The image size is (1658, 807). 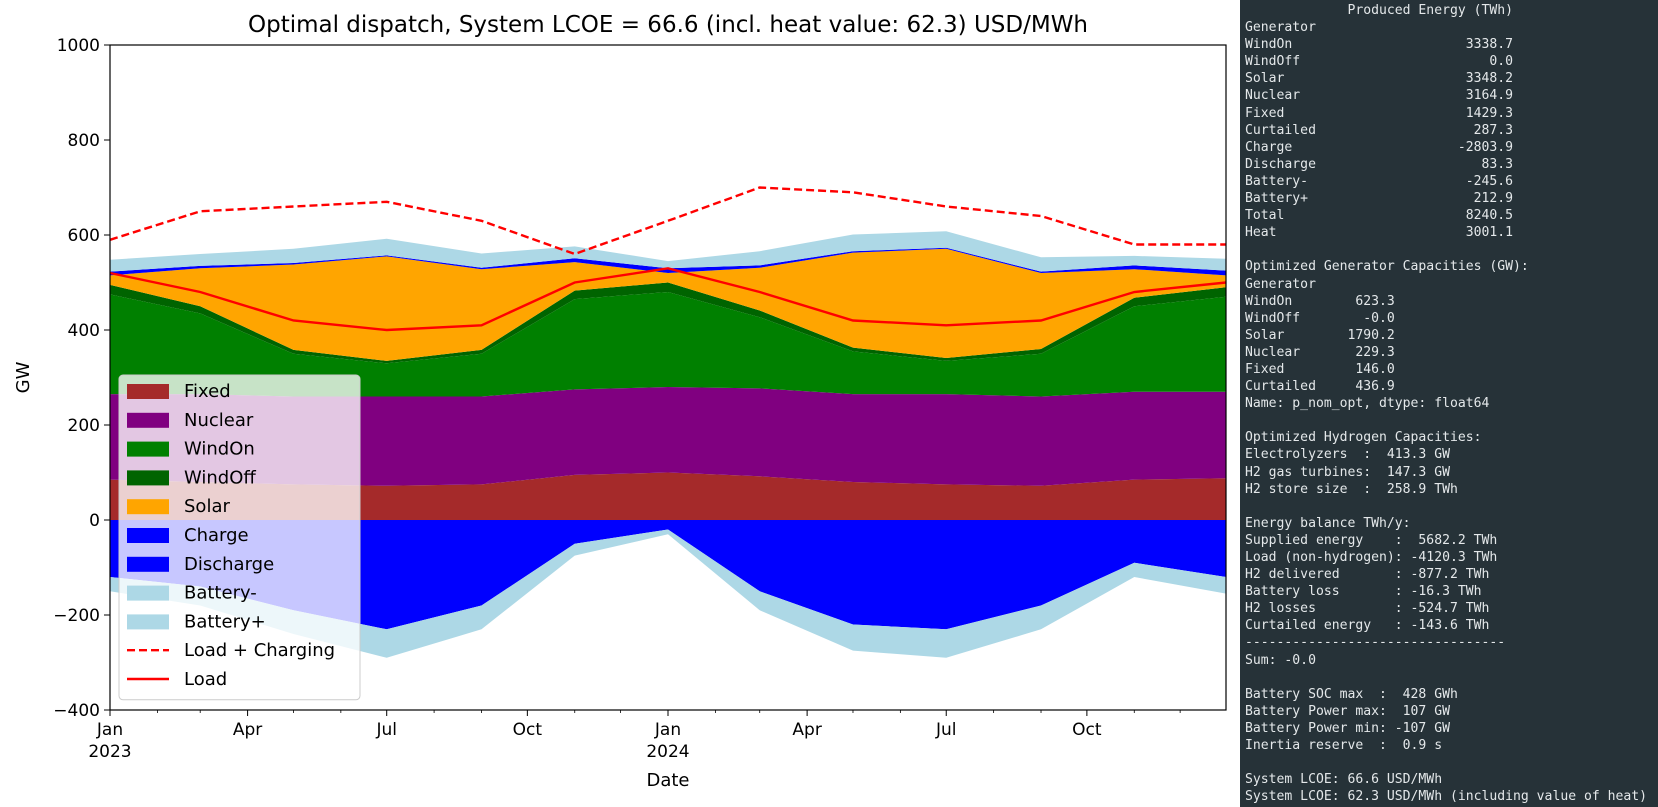 I want to click on x-tick-year-label: 2023, so click(x=109, y=752).